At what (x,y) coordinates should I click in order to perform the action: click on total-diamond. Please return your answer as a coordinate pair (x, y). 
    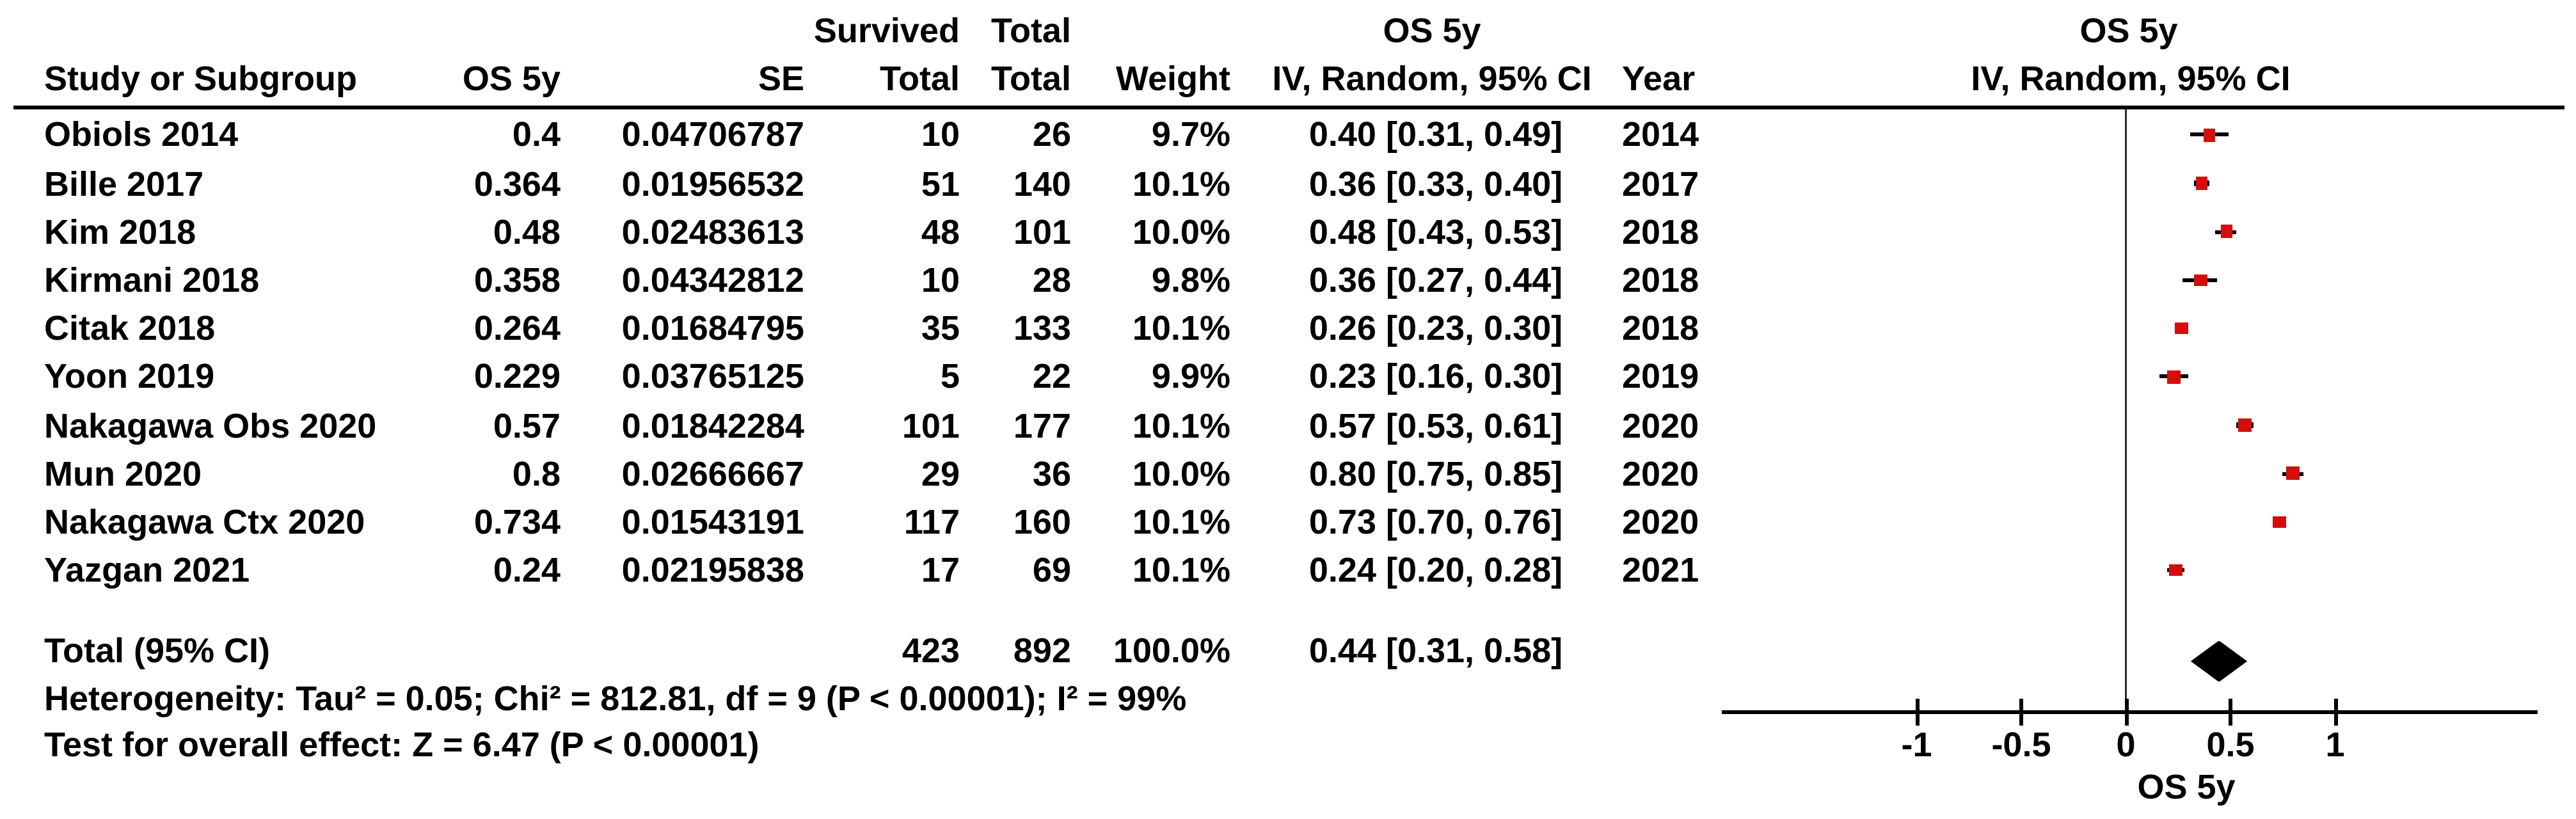
    Looking at the image, I should click on (2219, 661).